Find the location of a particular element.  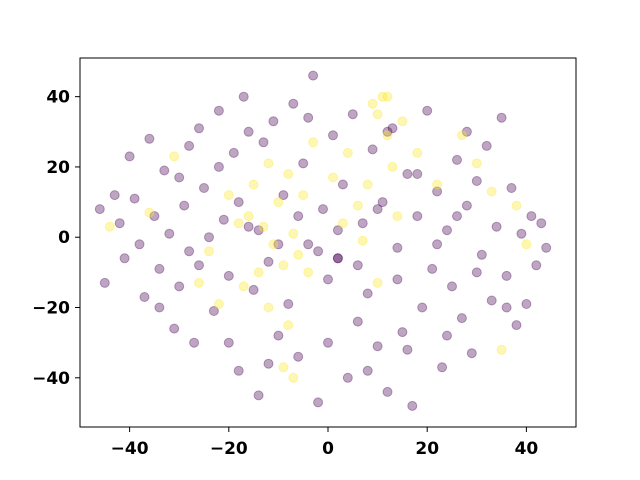

x-tick-label-1: −20 is located at coordinates (229, 449).